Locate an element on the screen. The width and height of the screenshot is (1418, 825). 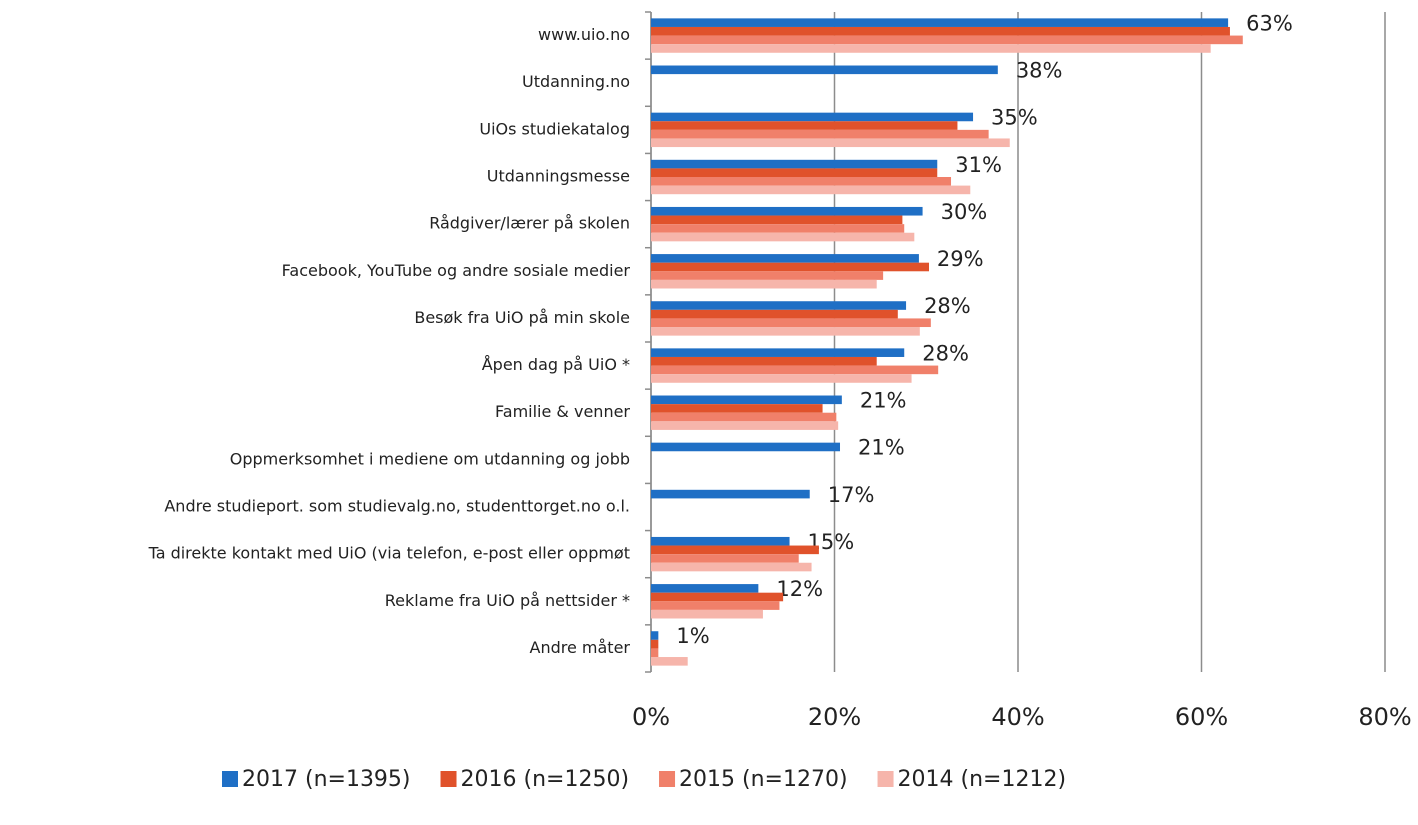
x-tick-label: 0% is located at coordinates (651, 717).